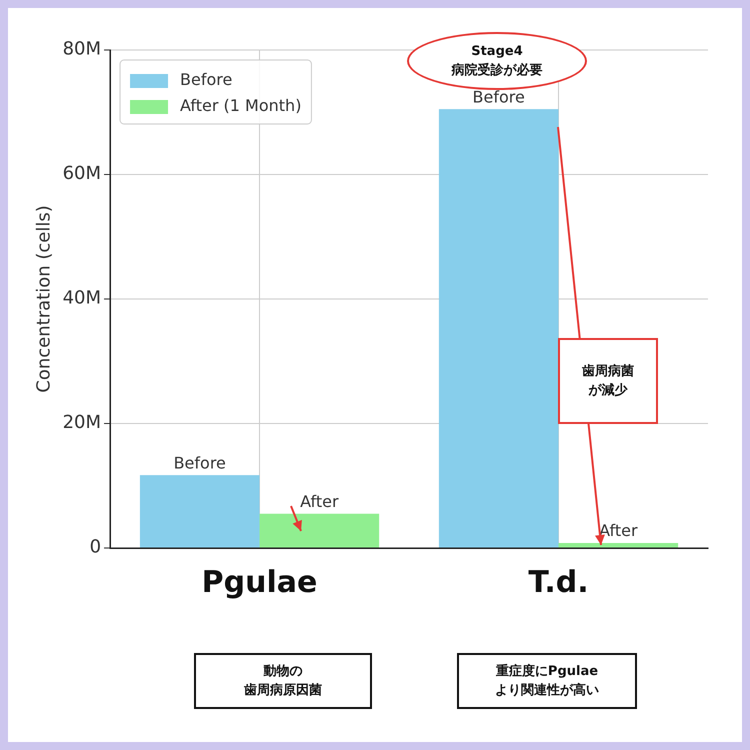 This screenshot has width=750, height=750. What do you see at coordinates (43, 299) in the screenshot?
I see `y-axis-title: Concentration (cells)` at bounding box center [43, 299].